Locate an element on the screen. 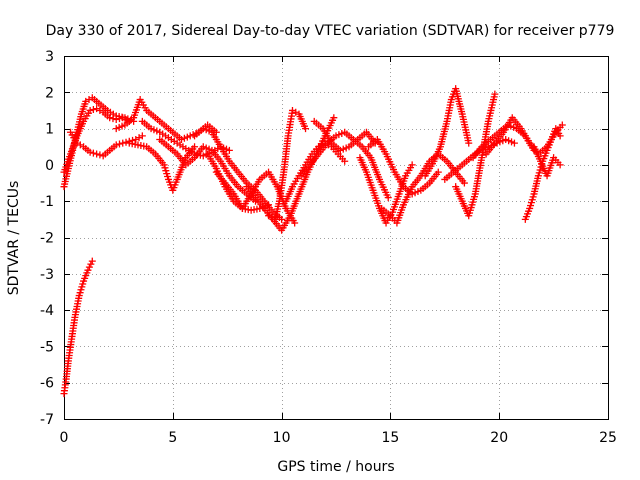  y-tick-label: -2 is located at coordinates (47, 239).